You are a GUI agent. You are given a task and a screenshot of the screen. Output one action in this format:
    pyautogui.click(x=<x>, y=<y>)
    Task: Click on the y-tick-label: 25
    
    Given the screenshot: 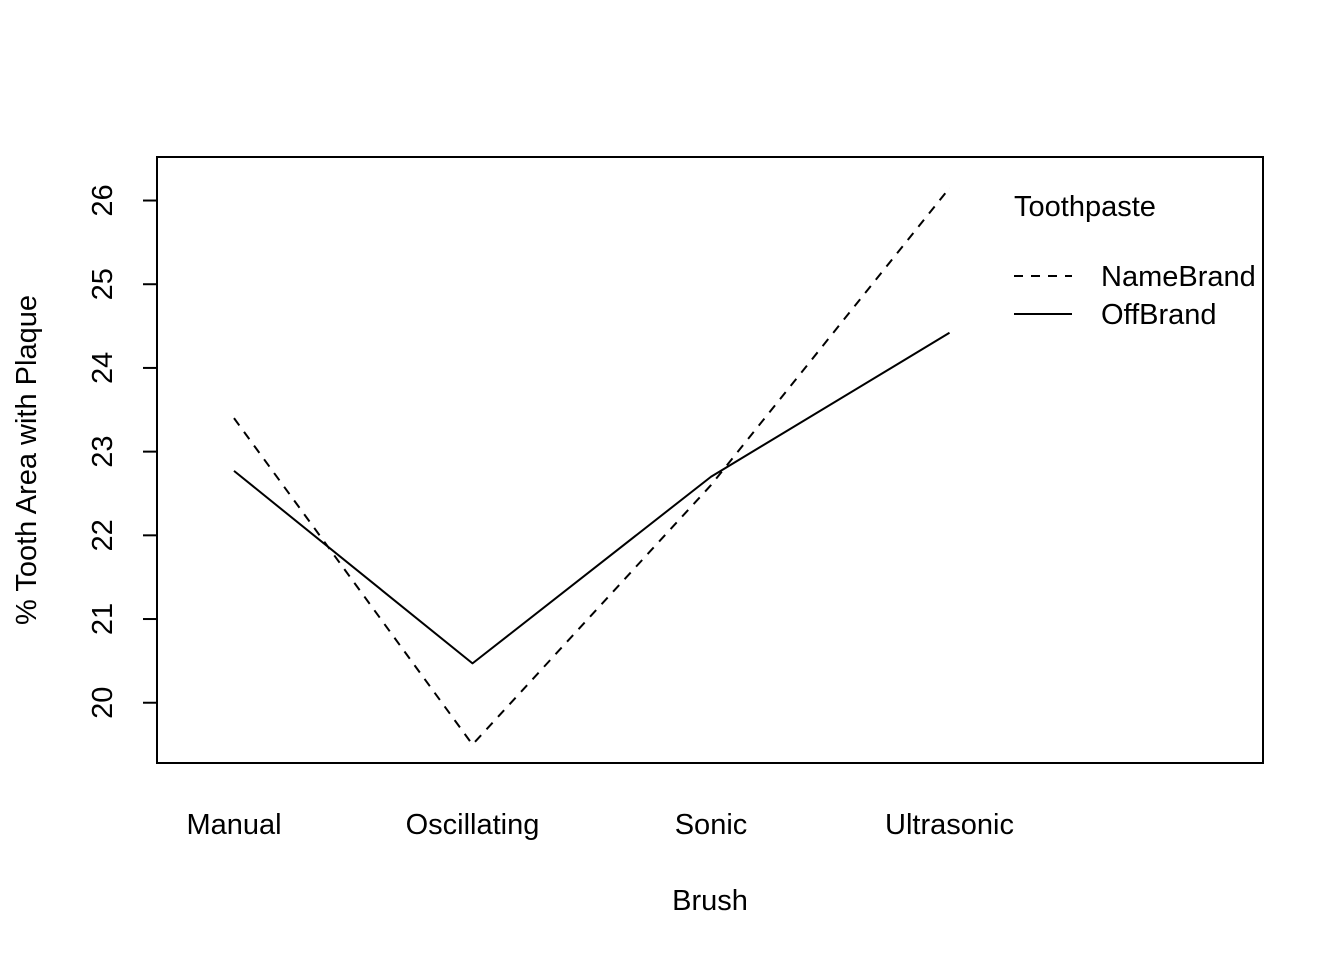 What is the action you would take?
    pyautogui.click(x=103, y=284)
    